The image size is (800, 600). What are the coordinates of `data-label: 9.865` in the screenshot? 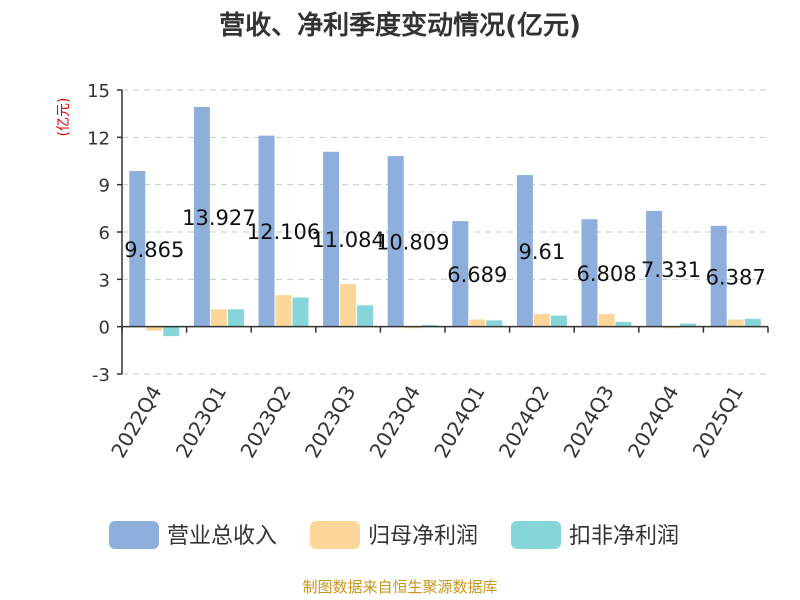 It's located at (154, 250).